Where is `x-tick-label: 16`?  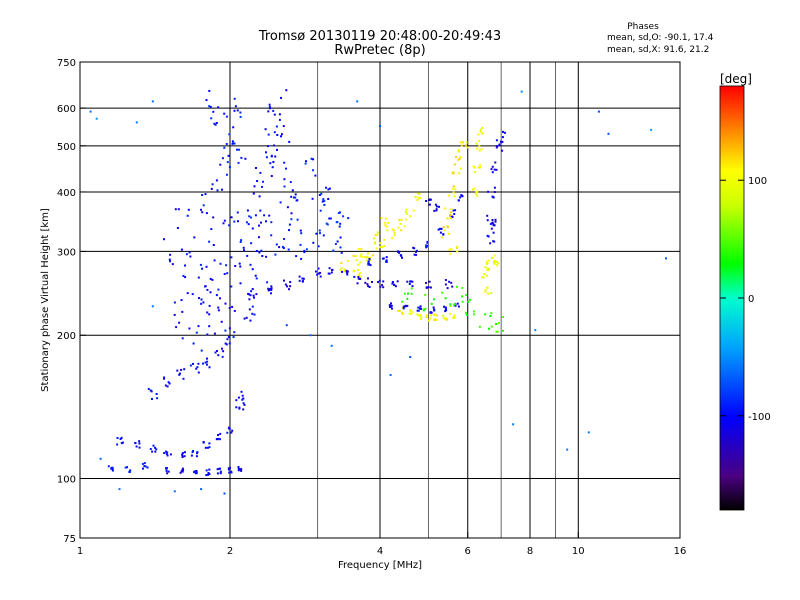 x-tick-label: 16 is located at coordinates (680, 551).